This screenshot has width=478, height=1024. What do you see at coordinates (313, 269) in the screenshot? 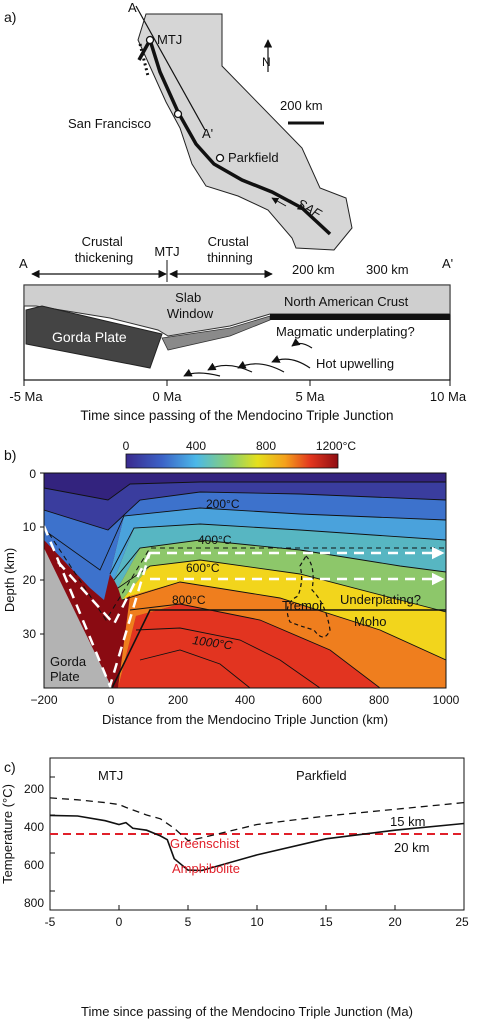
I see `distance-200-label: 200 km` at bounding box center [313, 269].